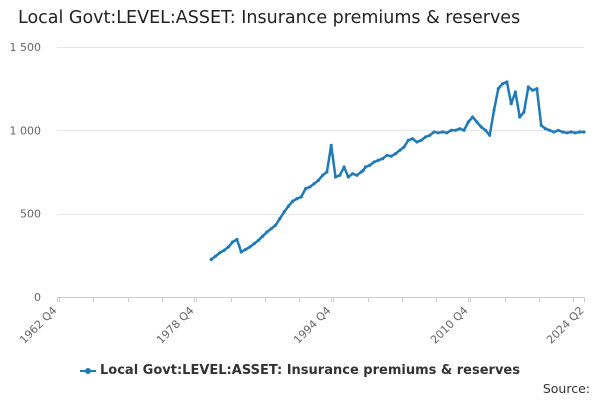 Image resolution: width=600 pixels, height=400 pixels. What do you see at coordinates (321, 299) in the screenshot?
I see `x-axis` at bounding box center [321, 299].